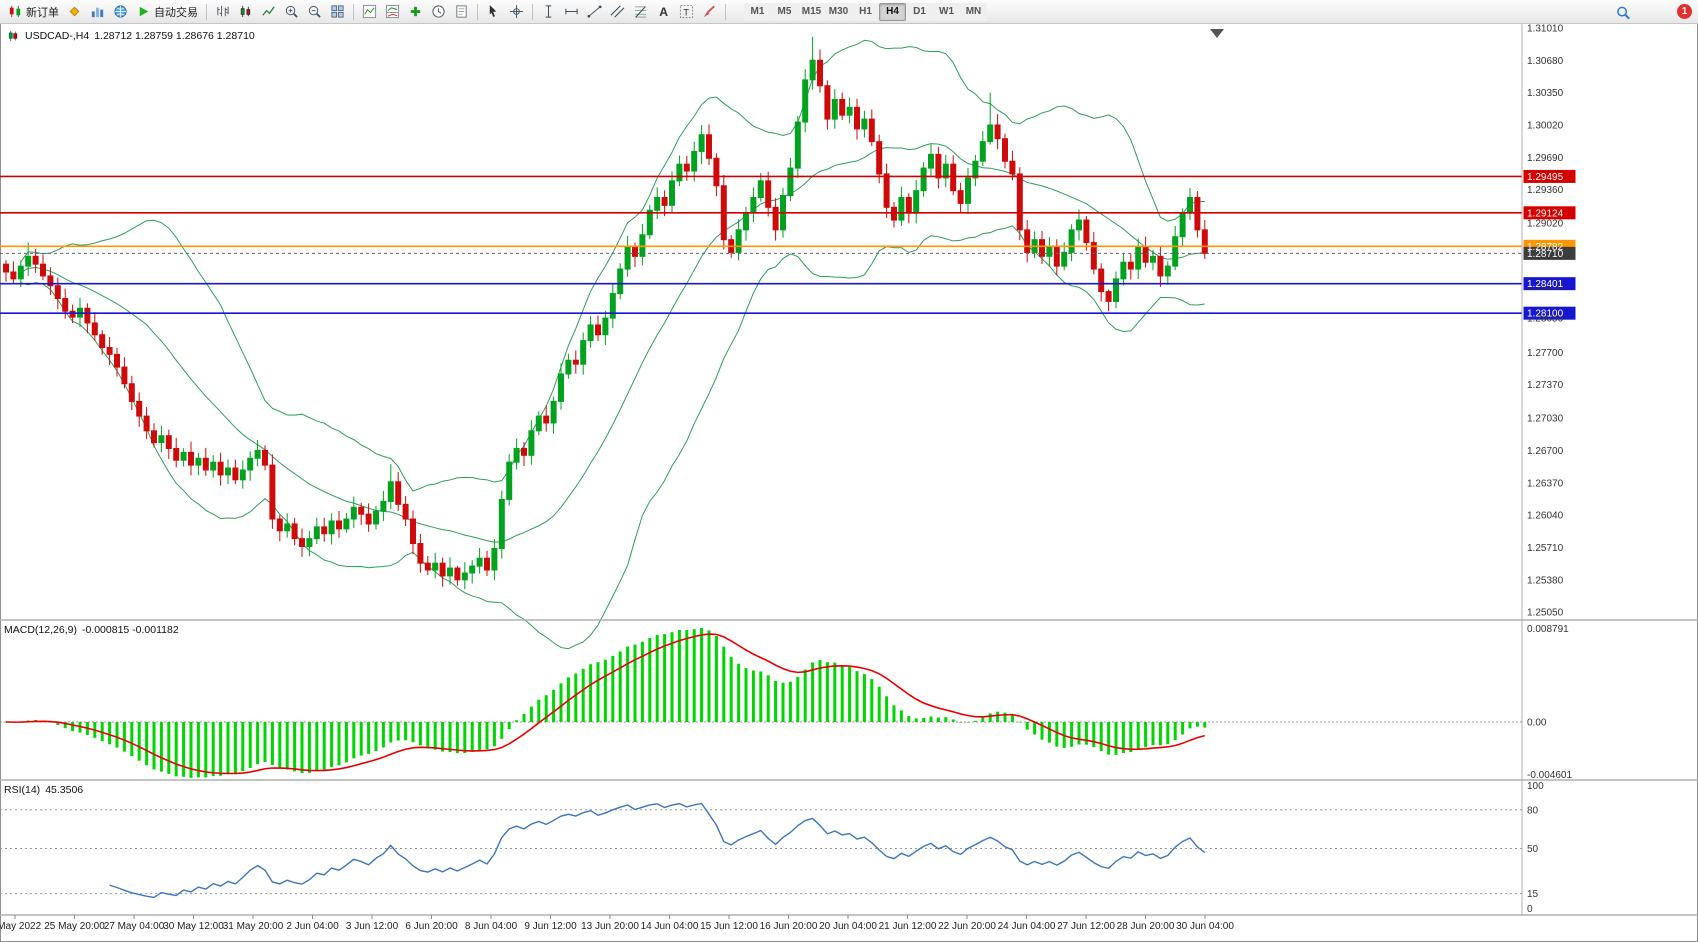  What do you see at coordinates (291, 12) in the screenshot?
I see `zoom-in-button` at bounding box center [291, 12].